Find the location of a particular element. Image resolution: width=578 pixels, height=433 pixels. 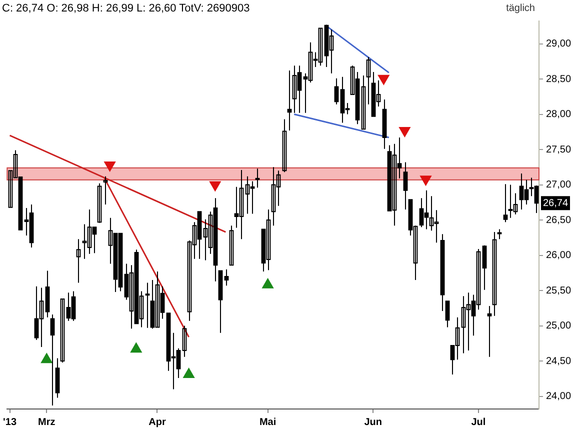

y-tick-label: 28,50 is located at coordinates (559, 79).